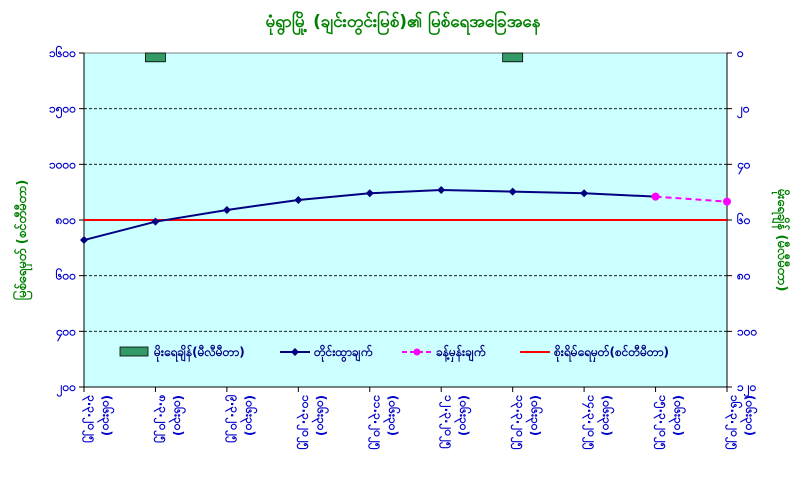 The height and width of the screenshot is (486, 807). What do you see at coordinates (740, 53) in the screenshot?
I see `right-tick-label: ၀` at bounding box center [740, 53].